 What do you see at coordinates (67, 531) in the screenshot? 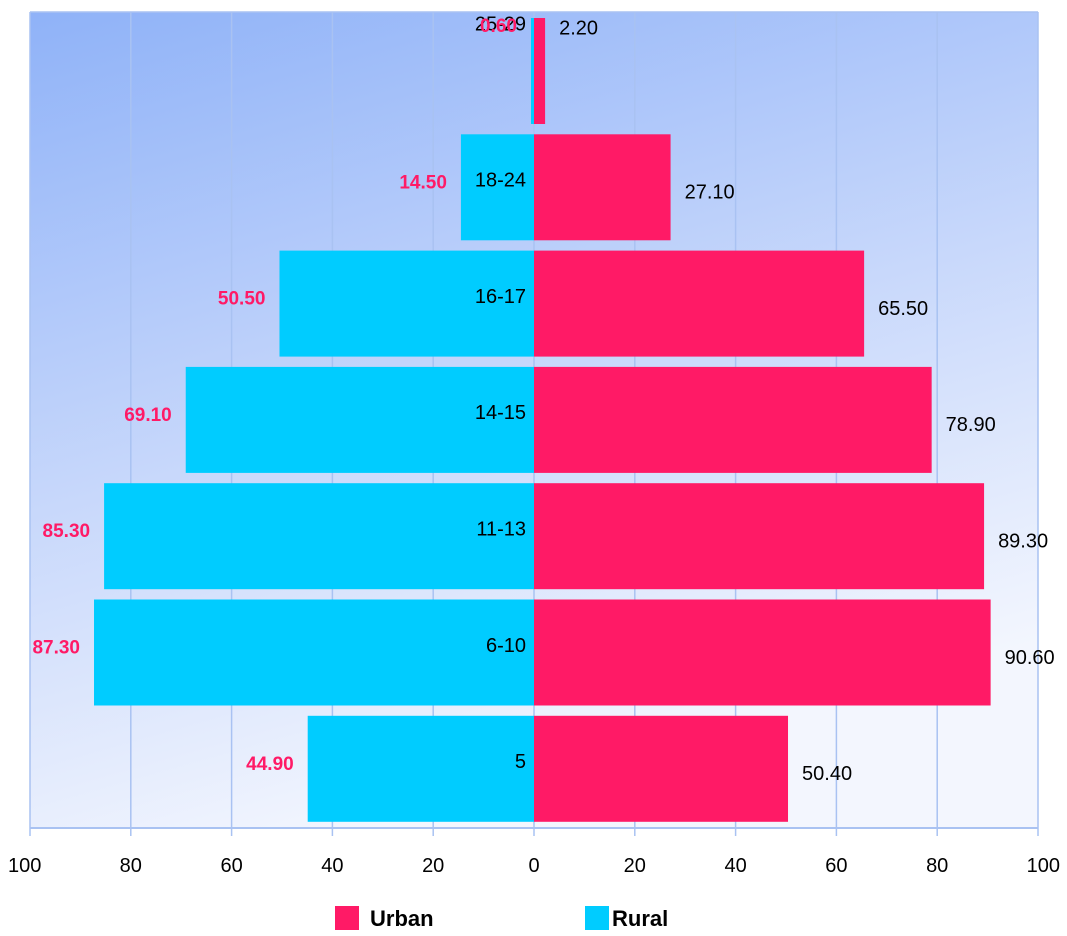
I see `rural-value-label: 85.30` at bounding box center [67, 531].